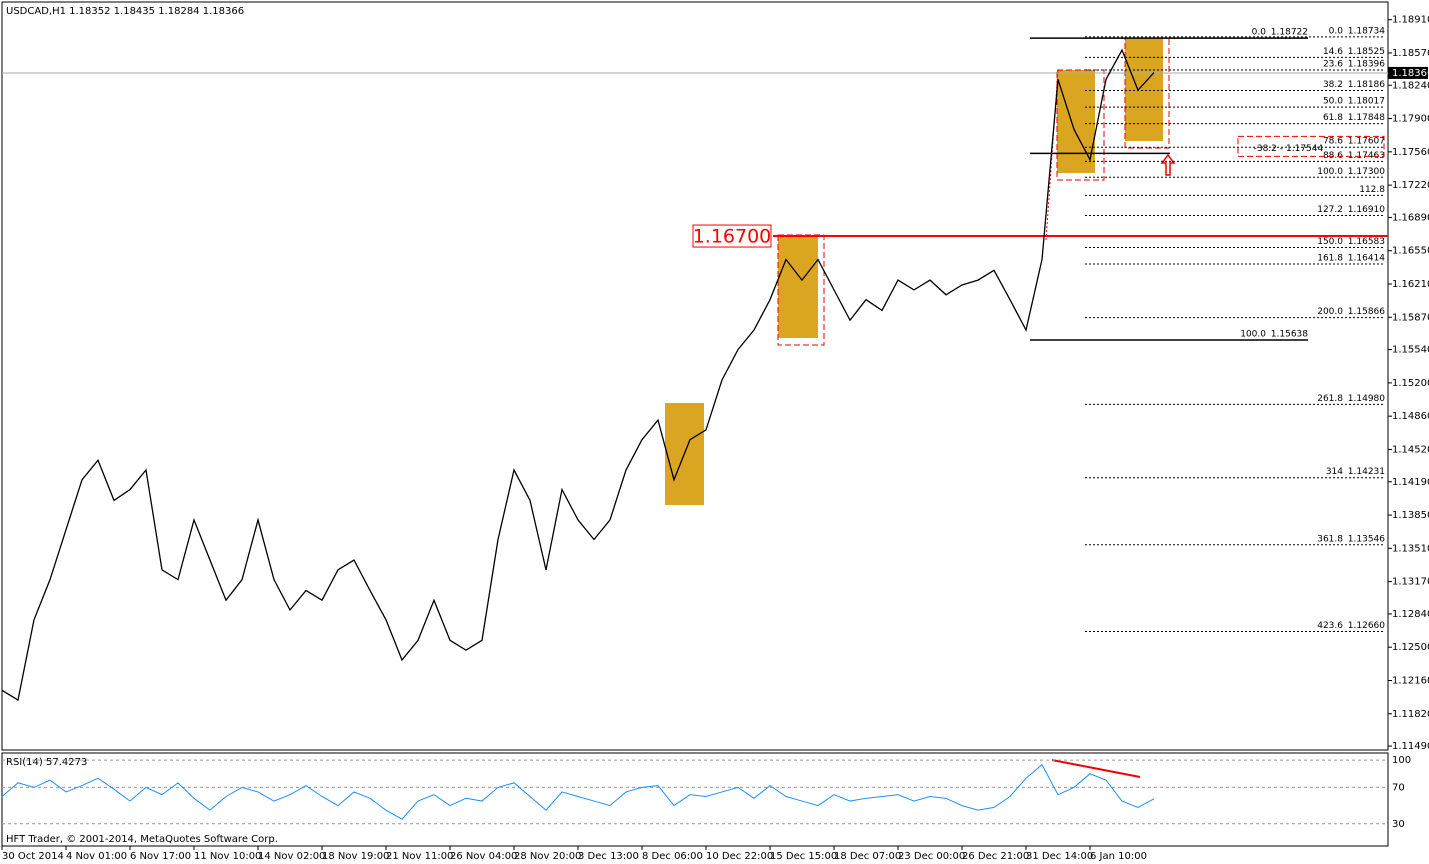 This screenshot has width=1429, height=864. I want to click on fib-level: 161.8, so click(1330, 259).